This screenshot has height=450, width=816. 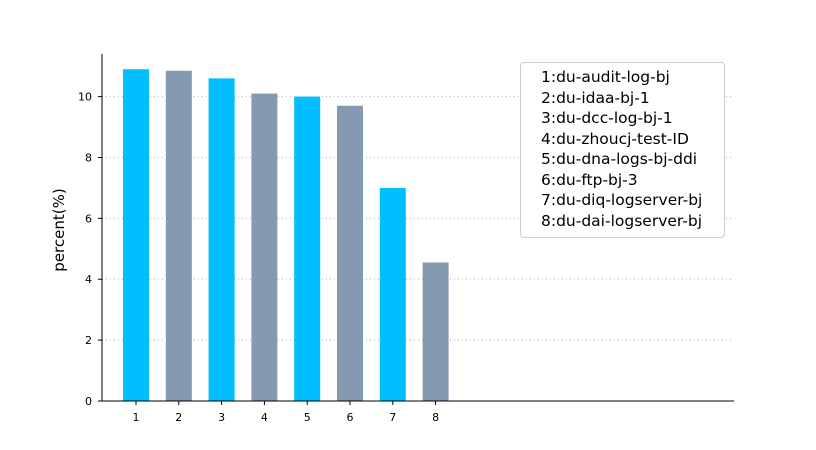 I want to click on y-tick-label: 4, so click(x=88, y=279).